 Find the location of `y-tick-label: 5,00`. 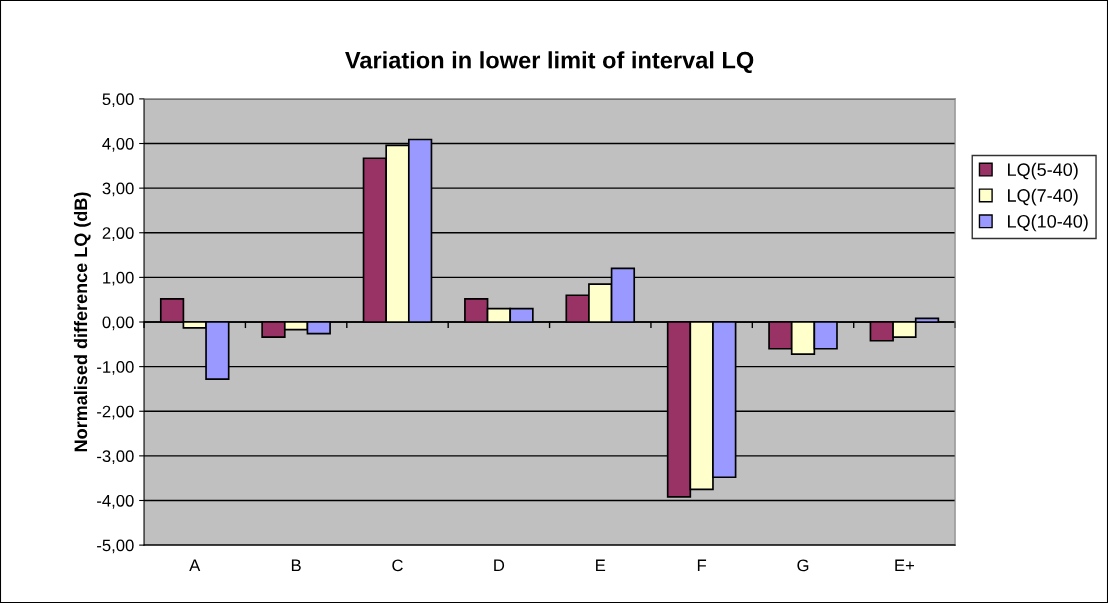

y-tick-label: 5,00 is located at coordinates (118, 100).